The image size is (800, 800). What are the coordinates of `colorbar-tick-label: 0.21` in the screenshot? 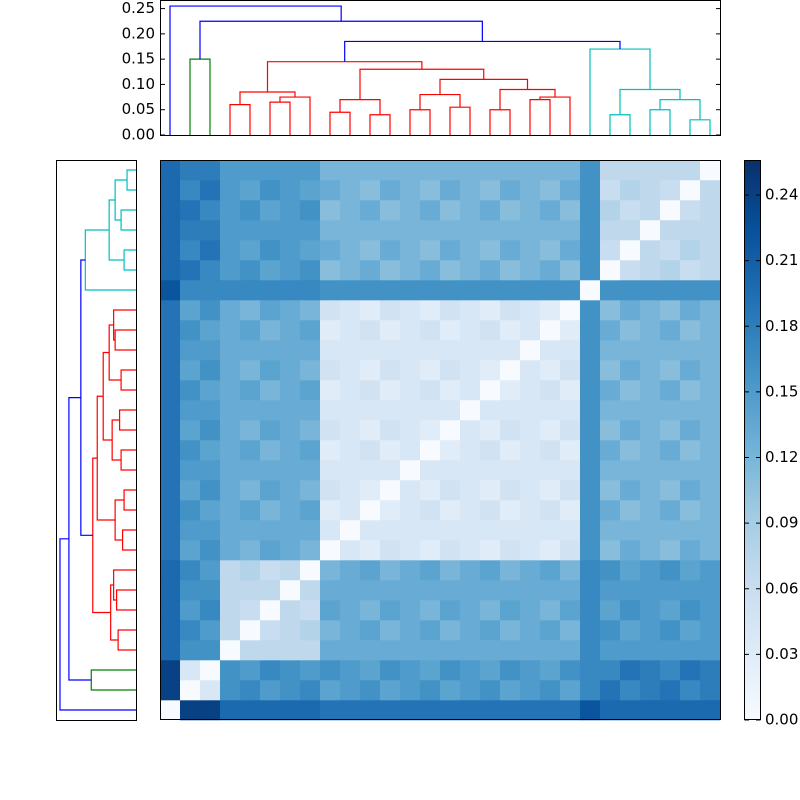 It's located at (781, 260).